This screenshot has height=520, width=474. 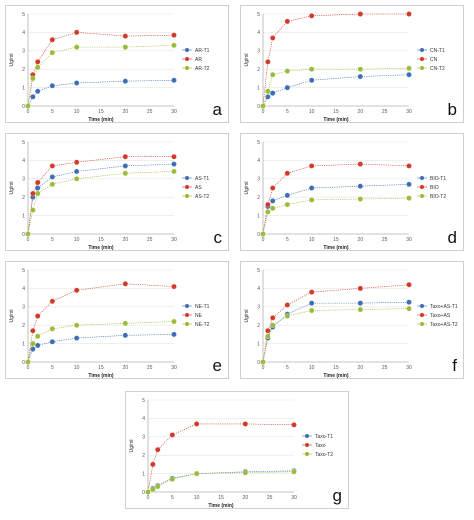 What do you see at coordinates (336, 332) in the screenshot?
I see `series-line-Taxo+AS-T1` at bounding box center [336, 332].